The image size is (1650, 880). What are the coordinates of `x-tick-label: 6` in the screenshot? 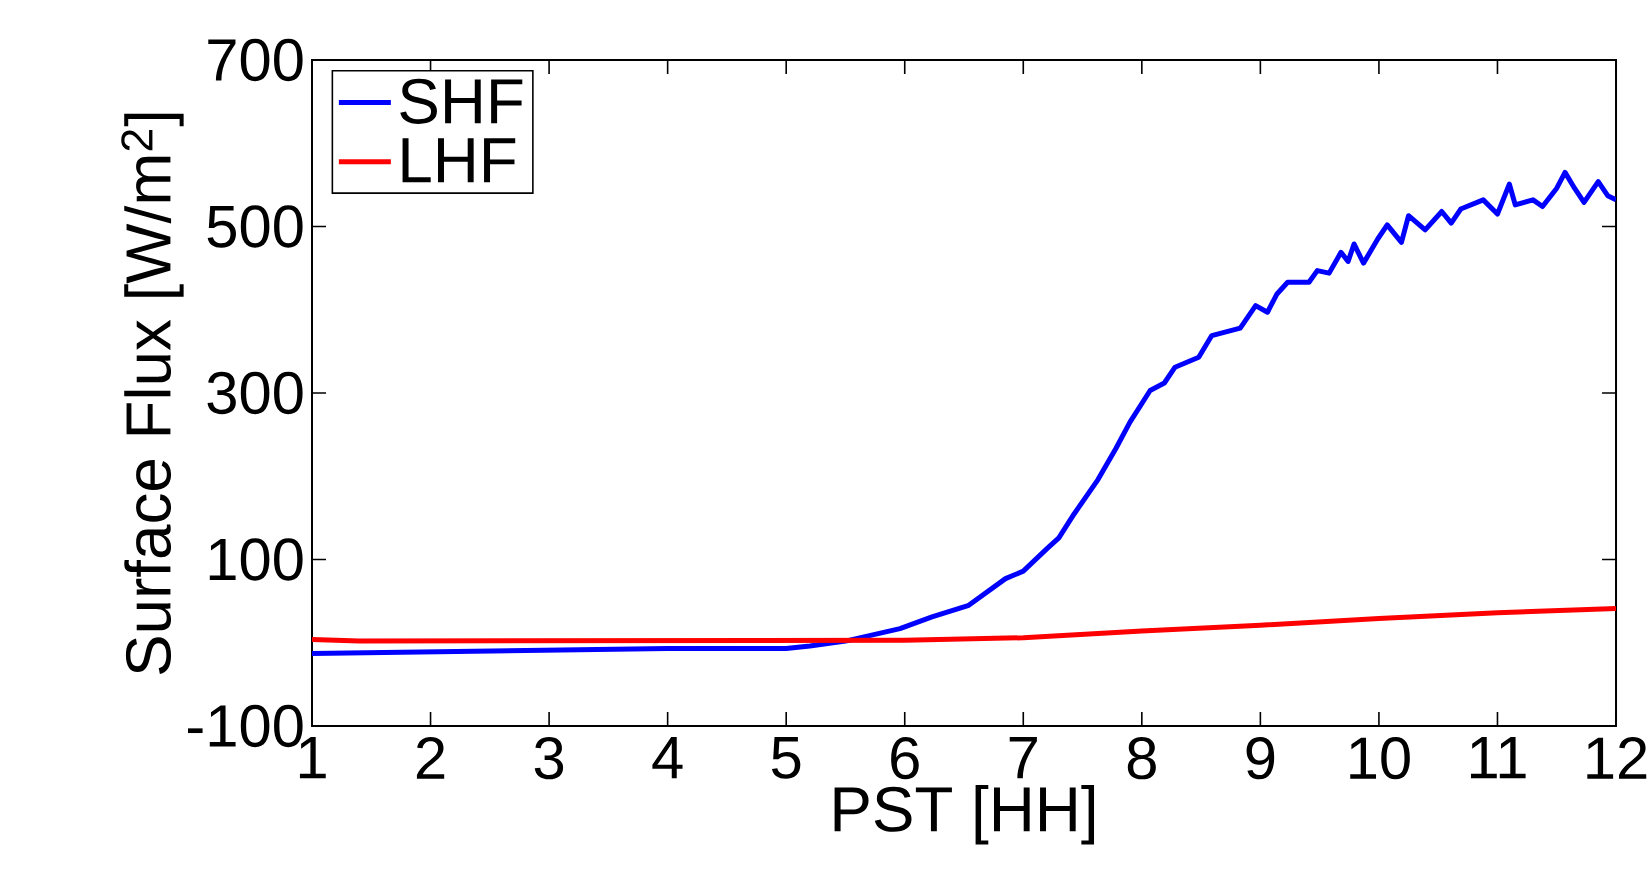 It's located at (905, 758).